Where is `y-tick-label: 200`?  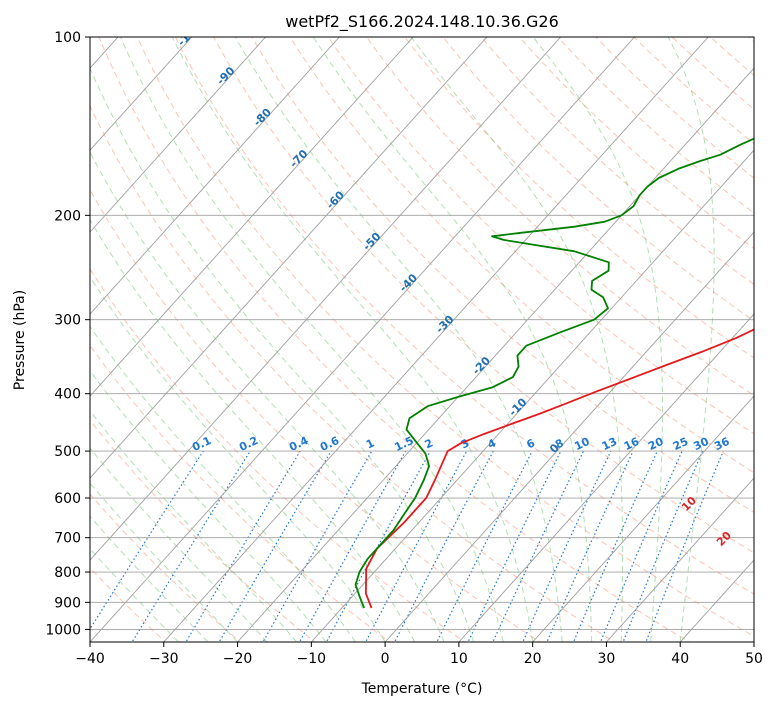 y-tick-label: 200 is located at coordinates (67, 216).